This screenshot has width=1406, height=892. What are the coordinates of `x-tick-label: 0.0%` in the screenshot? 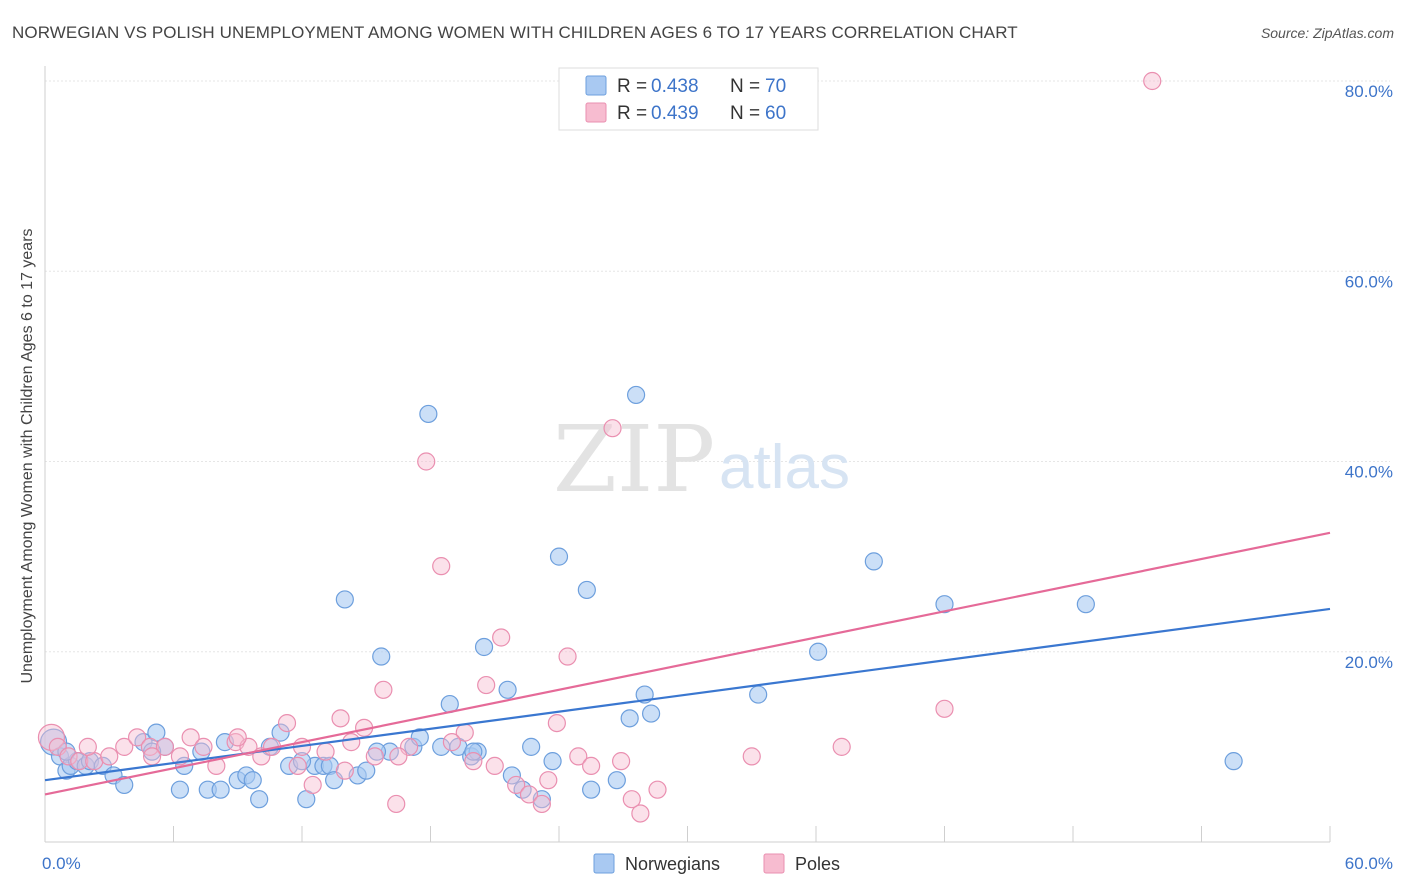 It's located at (61, 863).